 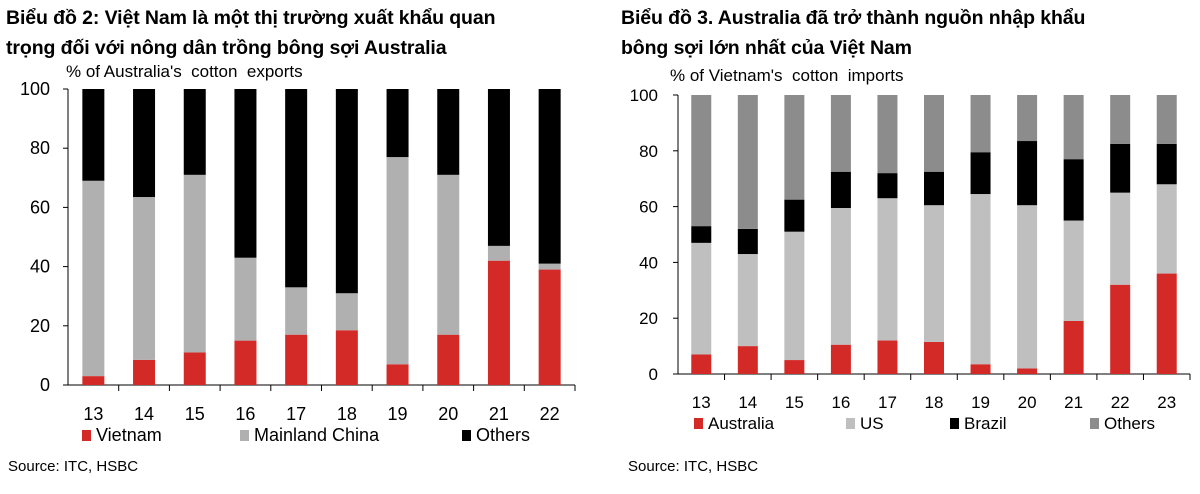 I want to click on legend-label: Mainland China, so click(x=317, y=435).